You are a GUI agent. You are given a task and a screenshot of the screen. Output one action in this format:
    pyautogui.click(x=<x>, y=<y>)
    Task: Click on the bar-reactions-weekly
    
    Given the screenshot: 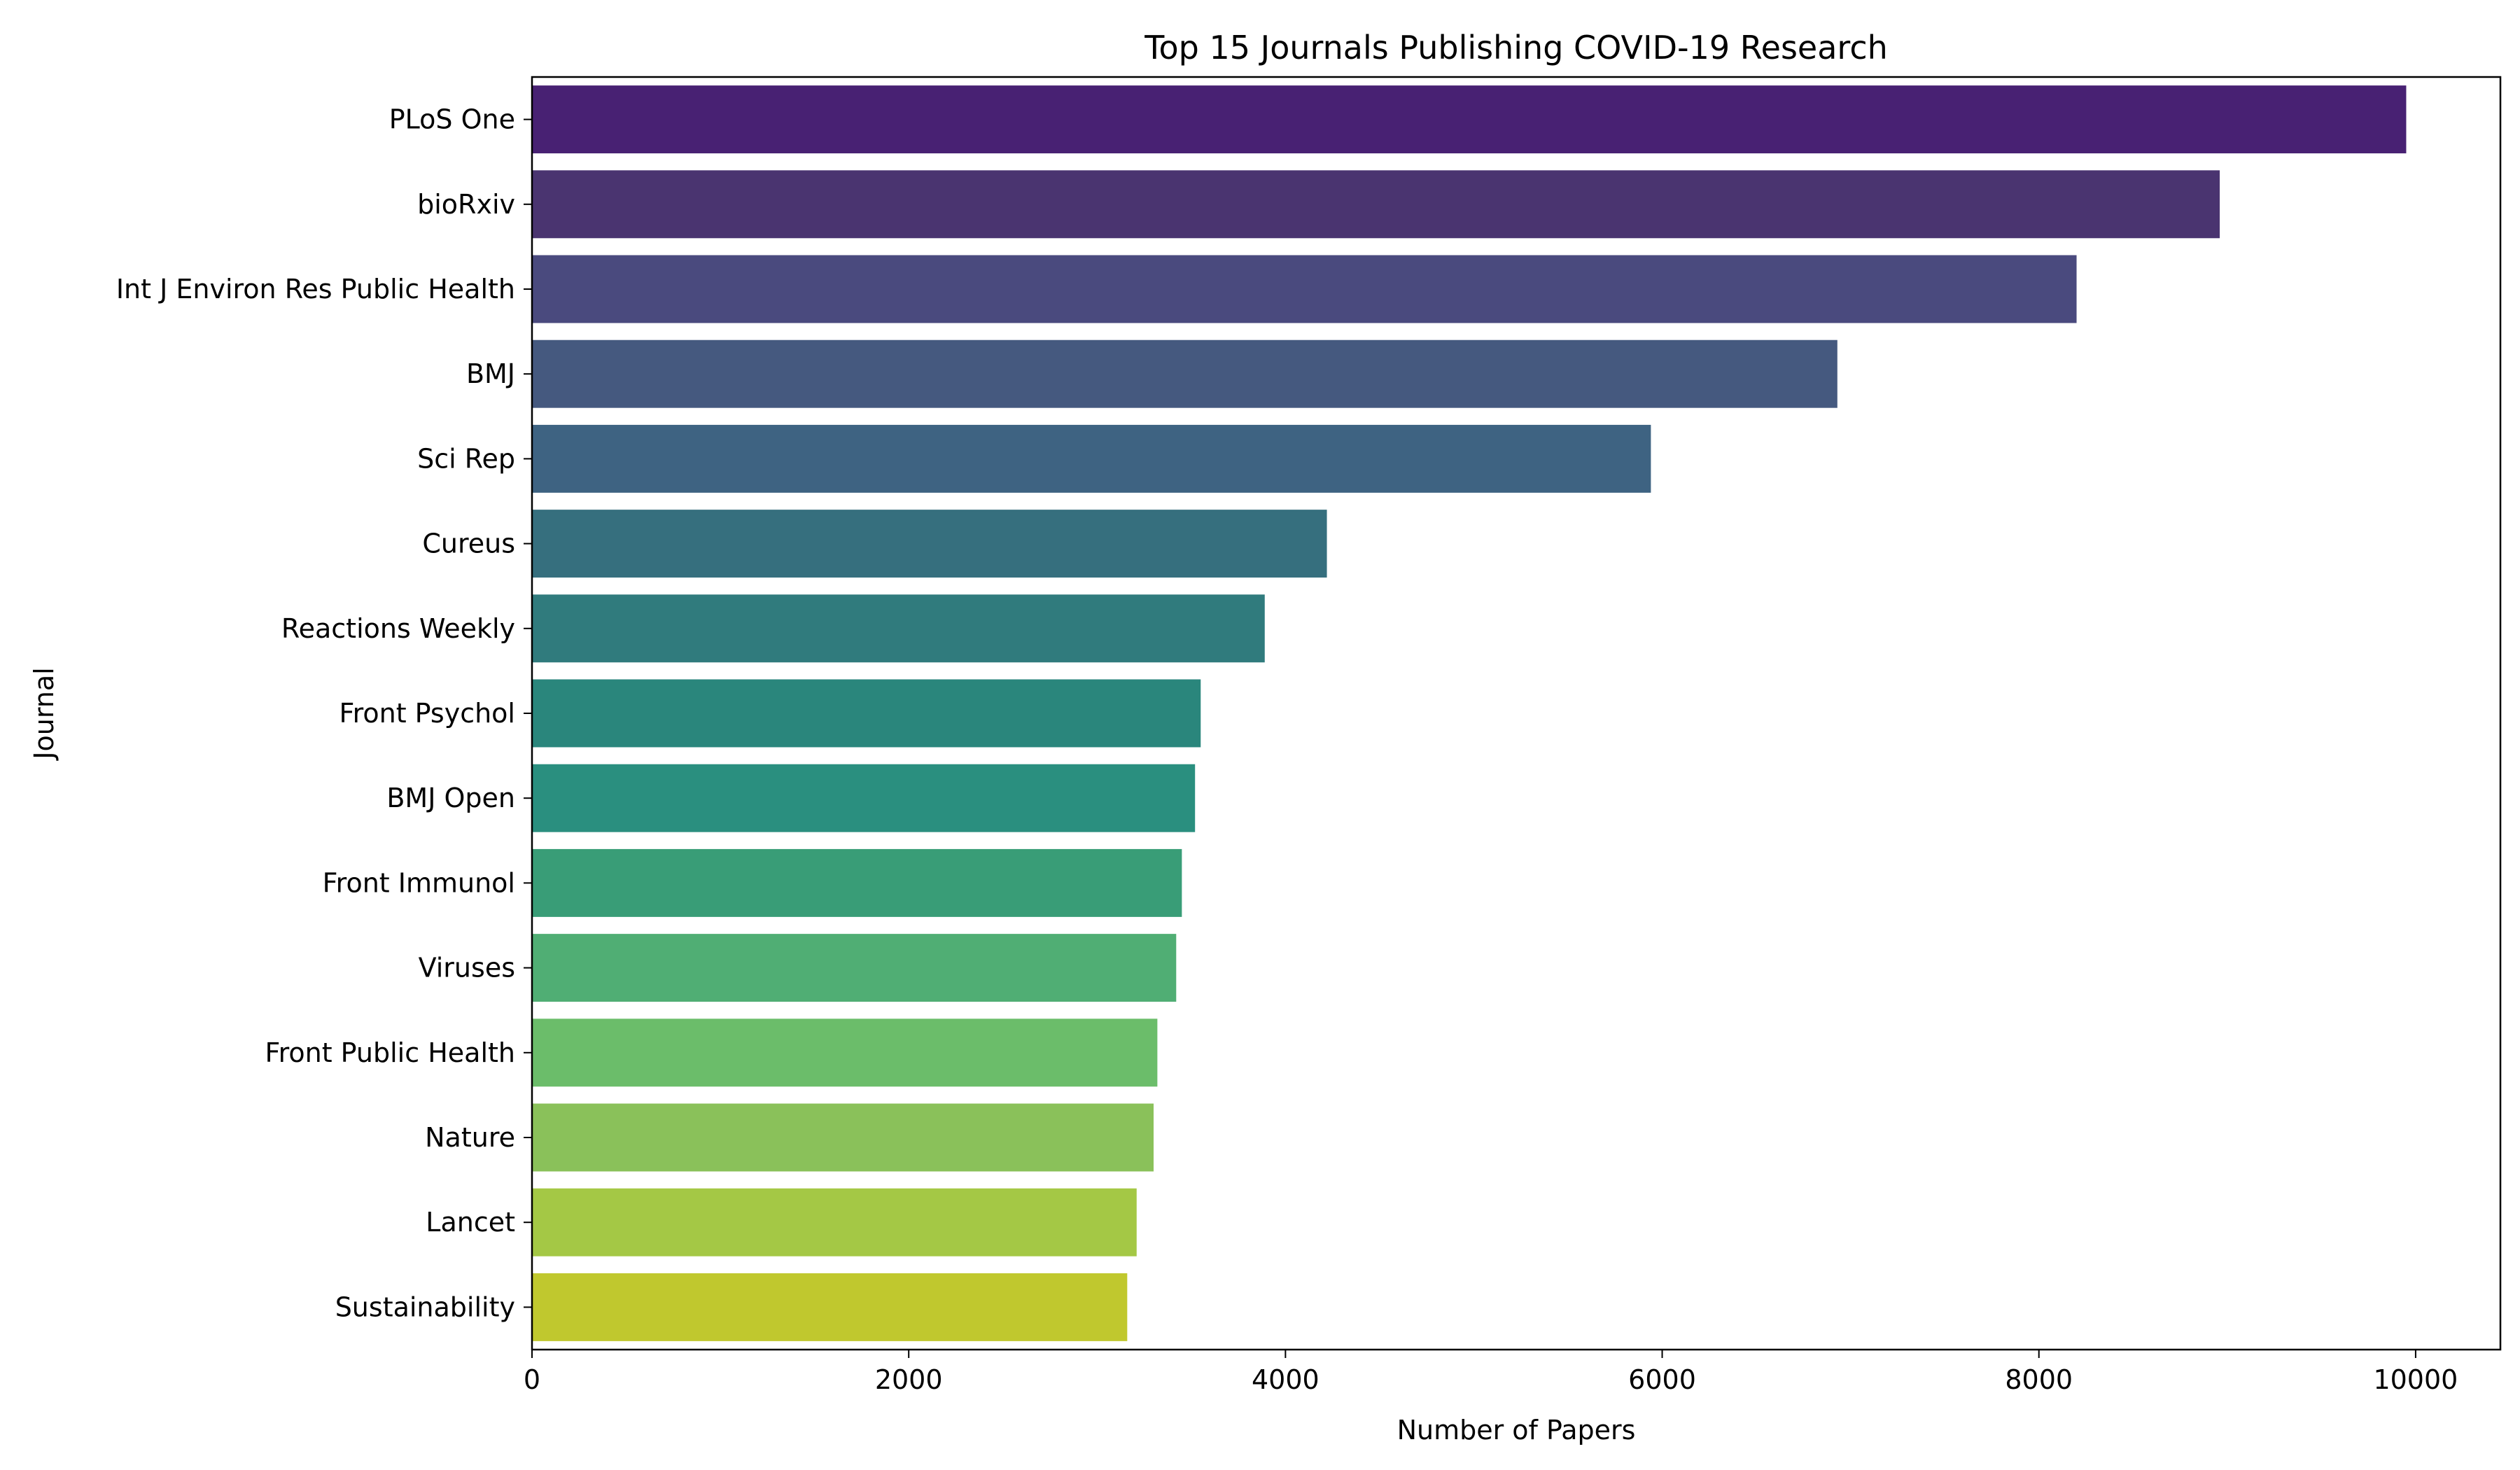 What is the action you would take?
    pyautogui.click(x=898, y=628)
    